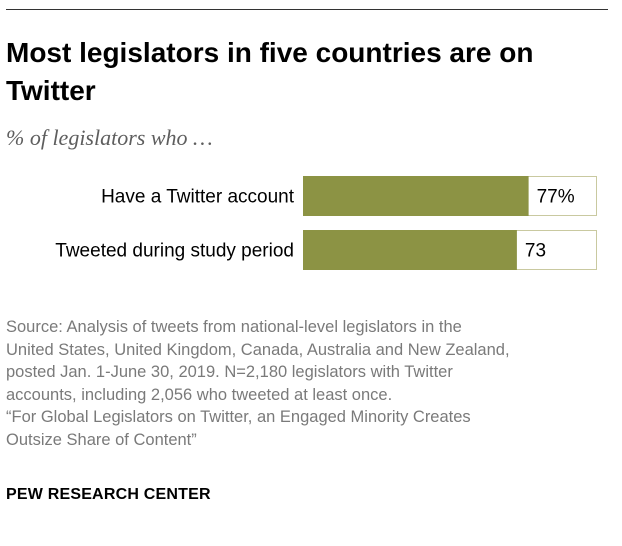 Image resolution: width=622 pixels, height=546 pixels. I want to click on brand-logo-text: PEW RESEARCH CENTER, so click(108, 494).